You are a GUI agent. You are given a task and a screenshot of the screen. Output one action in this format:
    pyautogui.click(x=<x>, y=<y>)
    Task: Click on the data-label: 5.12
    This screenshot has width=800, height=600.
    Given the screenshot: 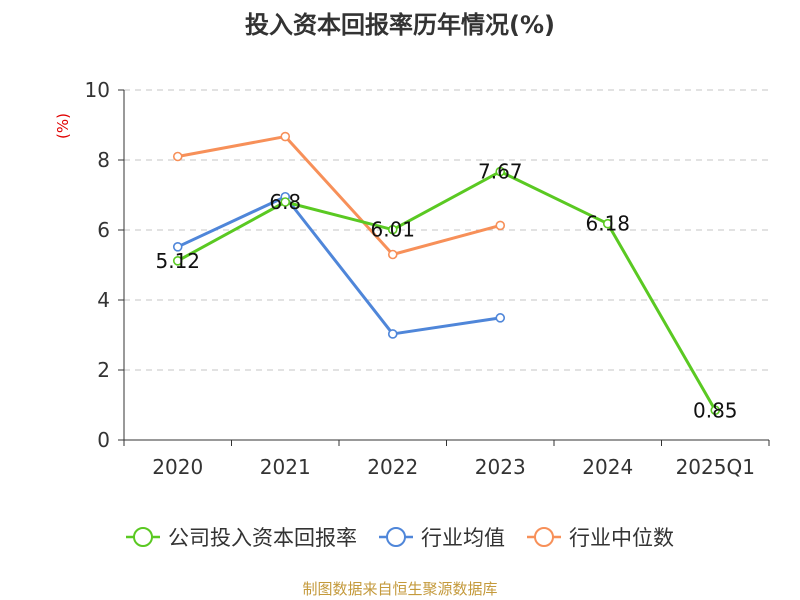 What is the action you would take?
    pyautogui.click(x=177, y=261)
    